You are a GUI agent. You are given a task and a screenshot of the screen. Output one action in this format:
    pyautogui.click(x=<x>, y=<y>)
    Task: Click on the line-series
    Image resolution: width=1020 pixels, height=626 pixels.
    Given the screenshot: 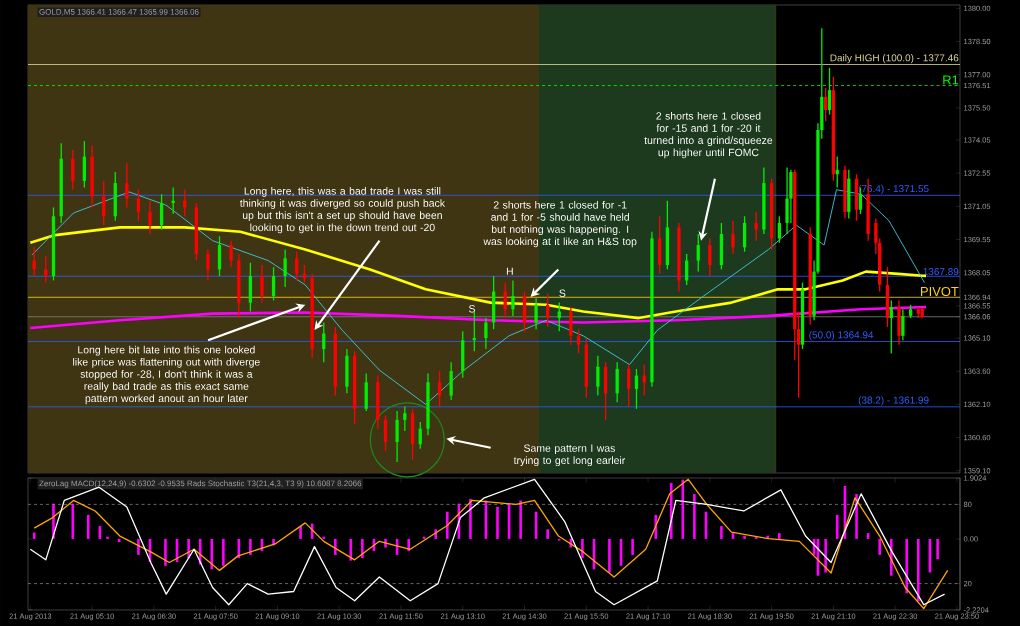 What is the action you would take?
    pyautogui.click(x=478, y=317)
    